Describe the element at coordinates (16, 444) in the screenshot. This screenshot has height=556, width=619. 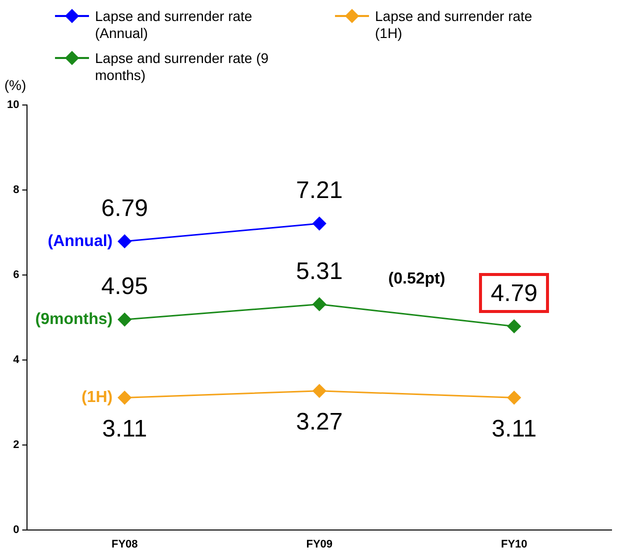
I see `y-tick-label: 2` at that location.